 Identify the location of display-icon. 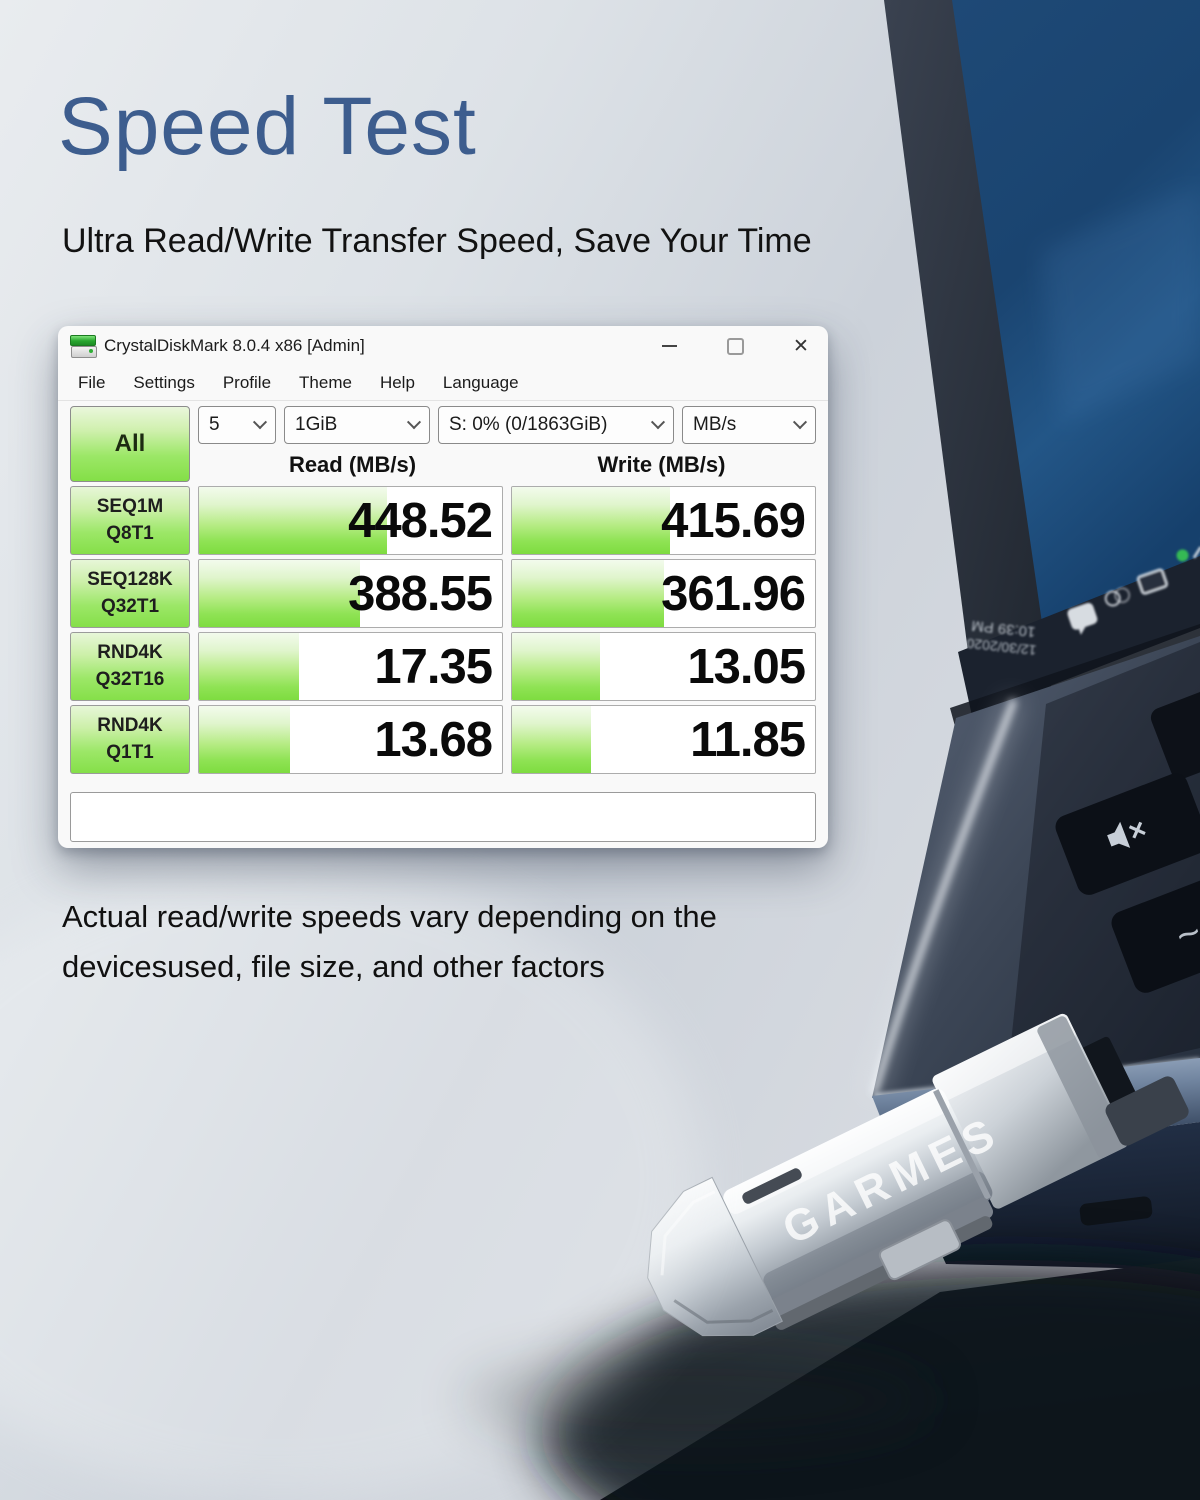
(1152, 581).